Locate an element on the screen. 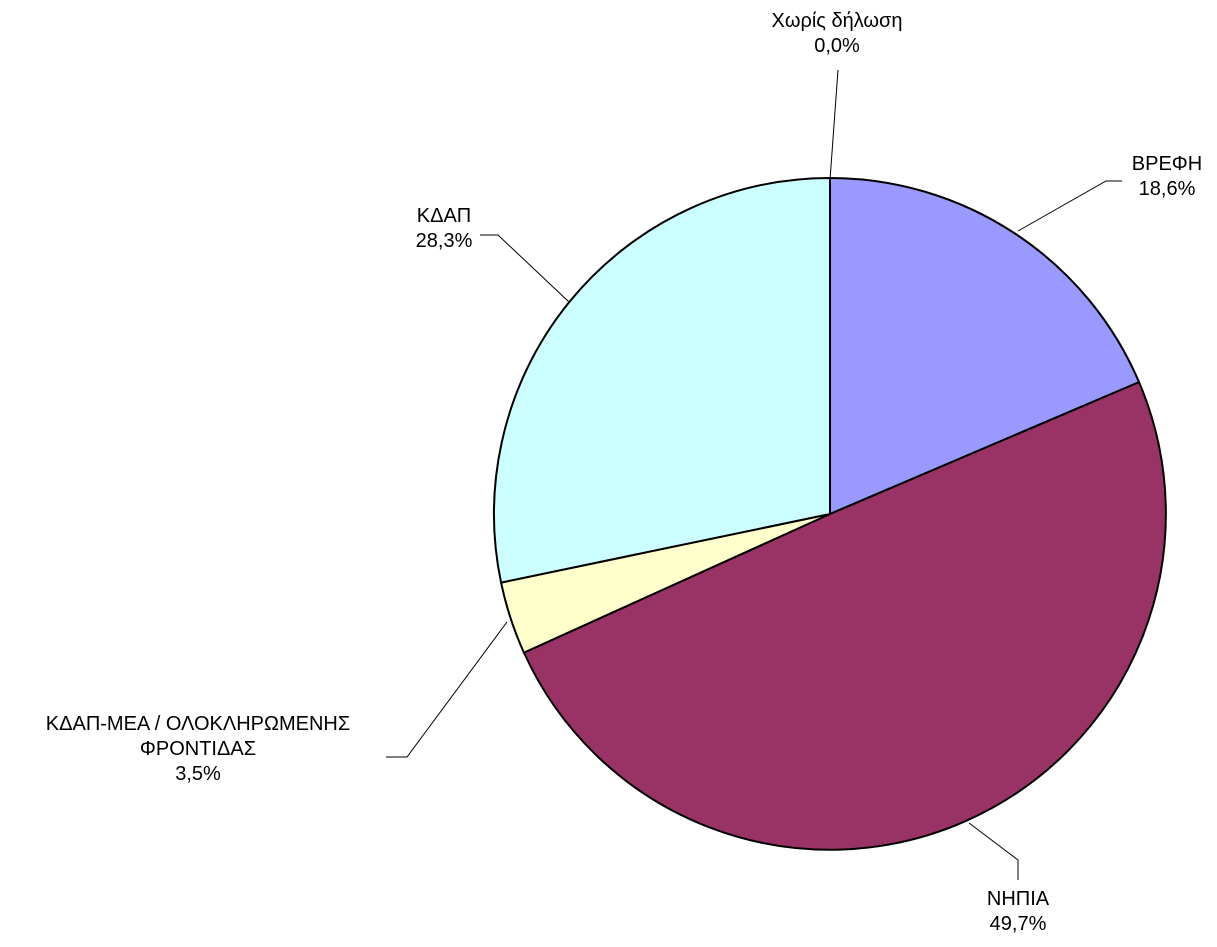 The width and height of the screenshot is (1217, 947). slice-label-3: ΚΔΑΠ 28,3% is located at coordinates (444, 228).